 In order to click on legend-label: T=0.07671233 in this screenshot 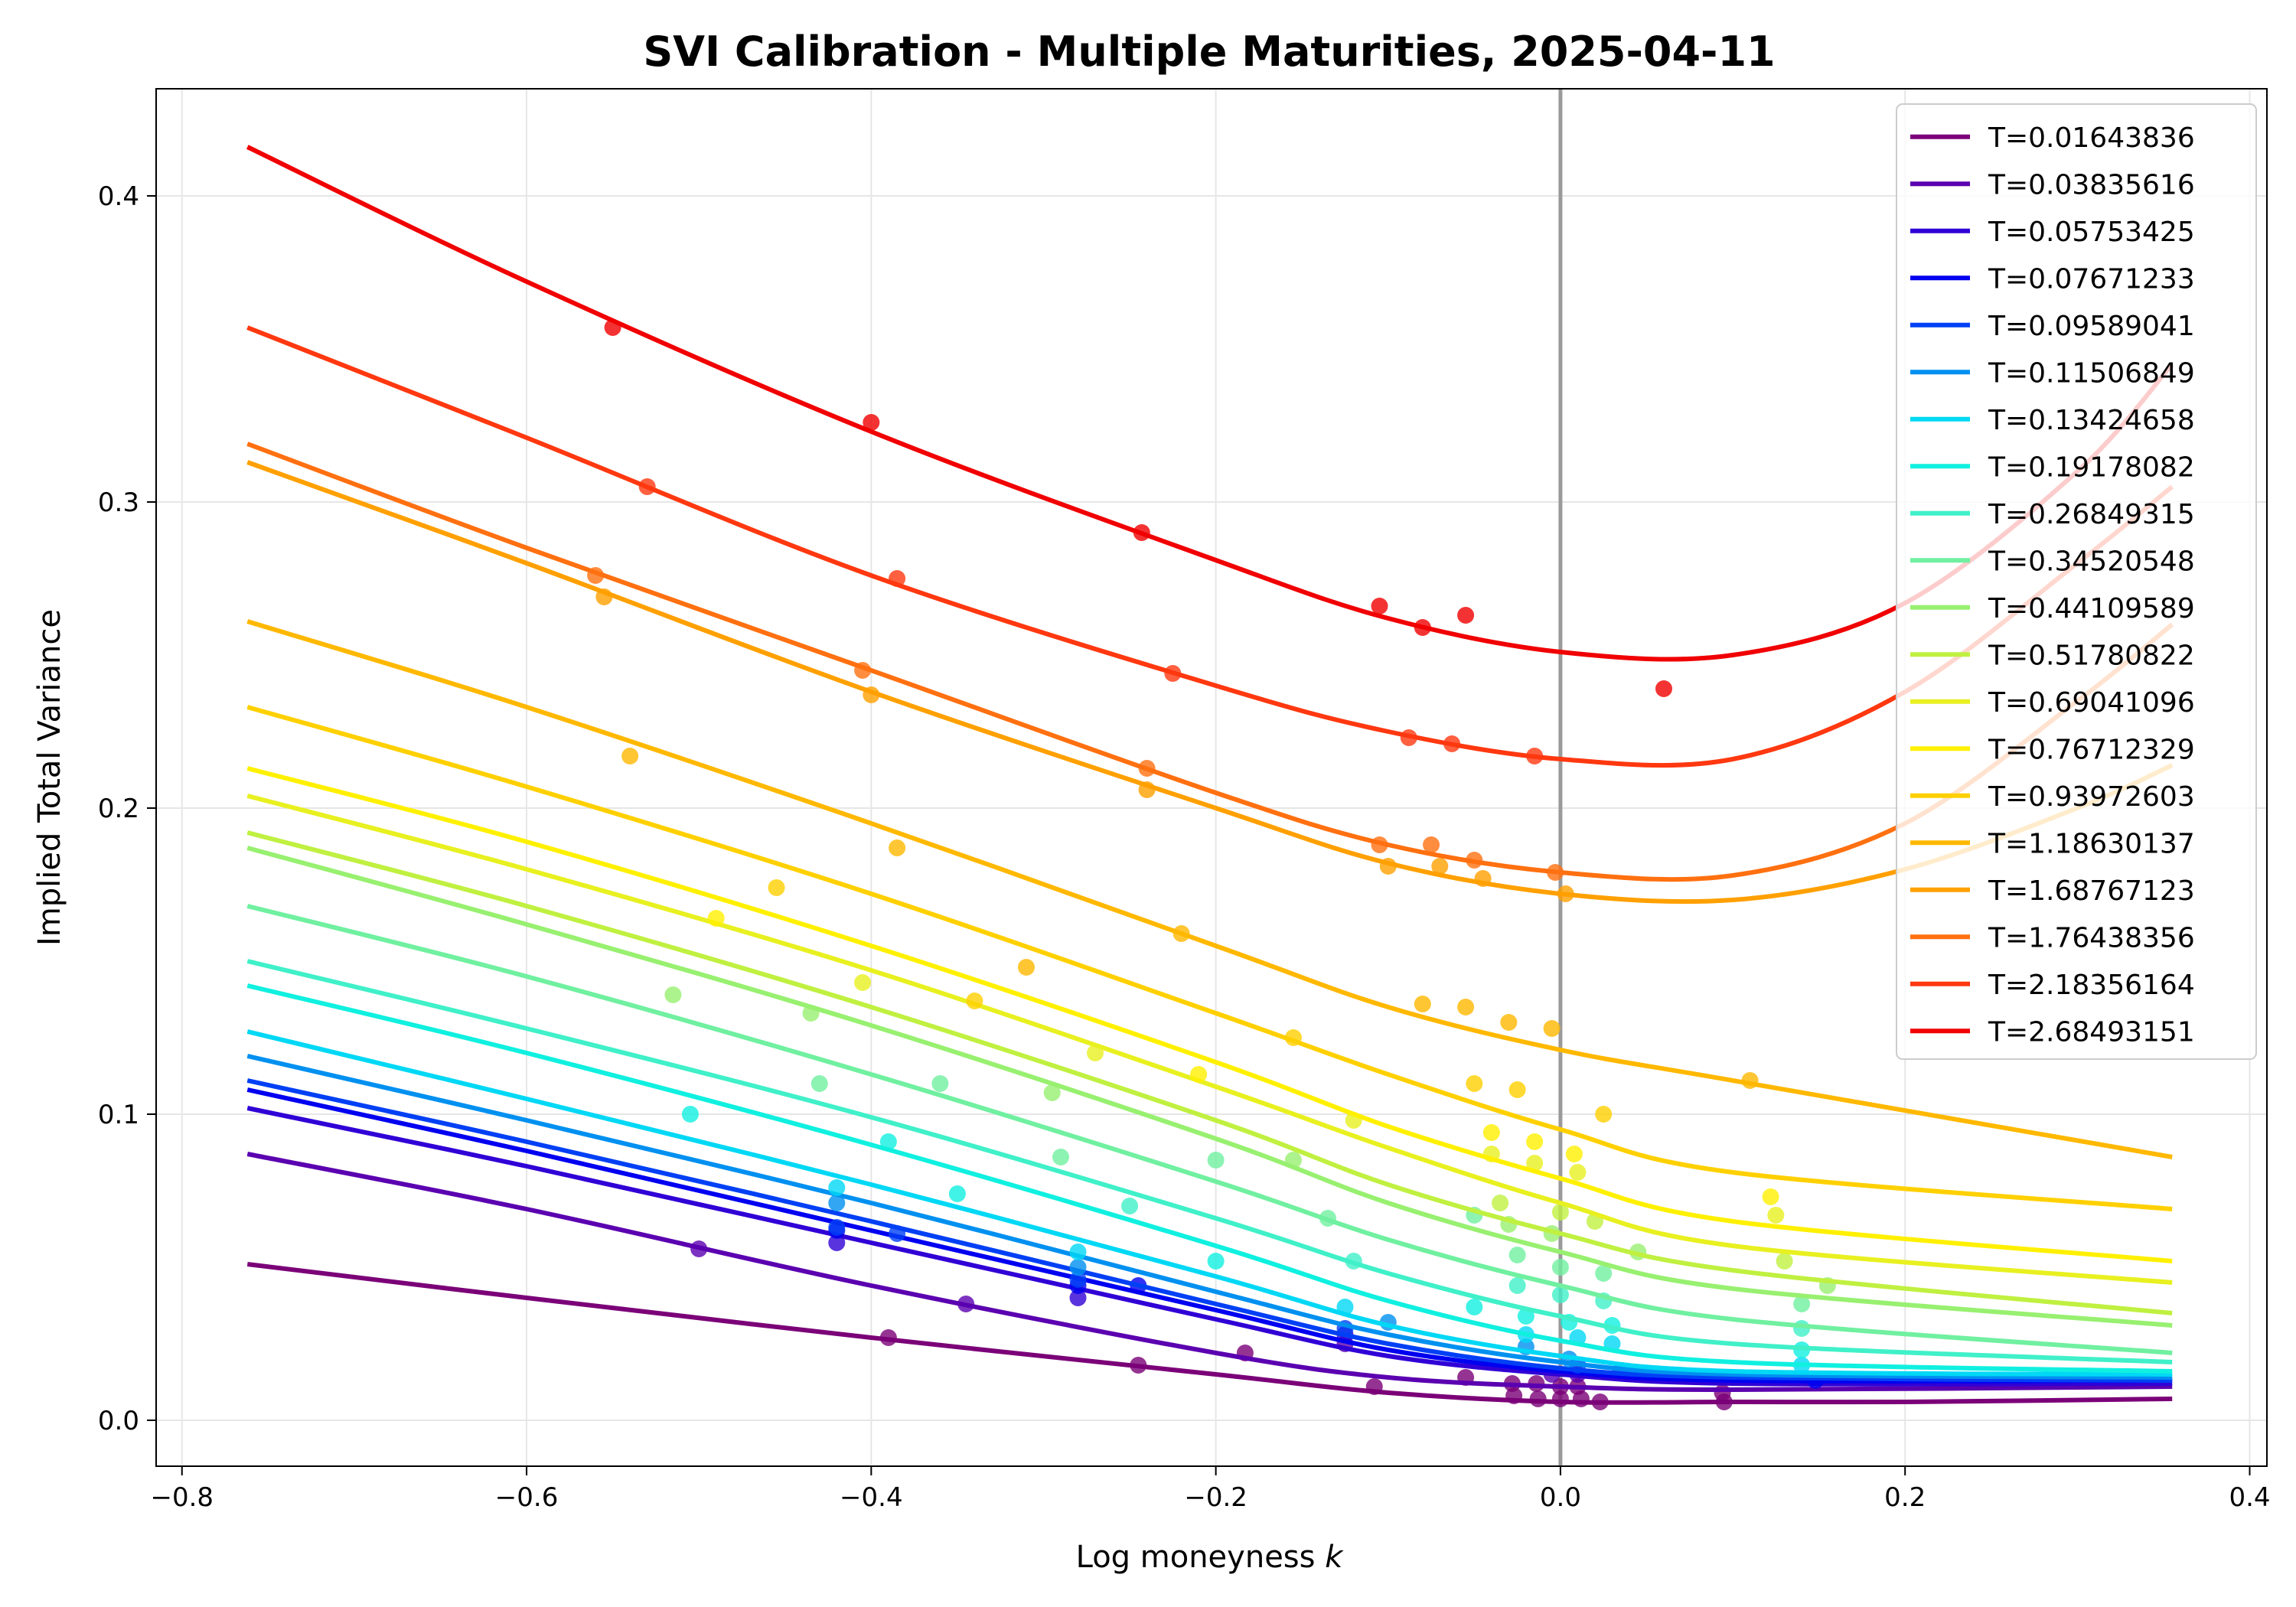, I will do `click(2091, 279)`.